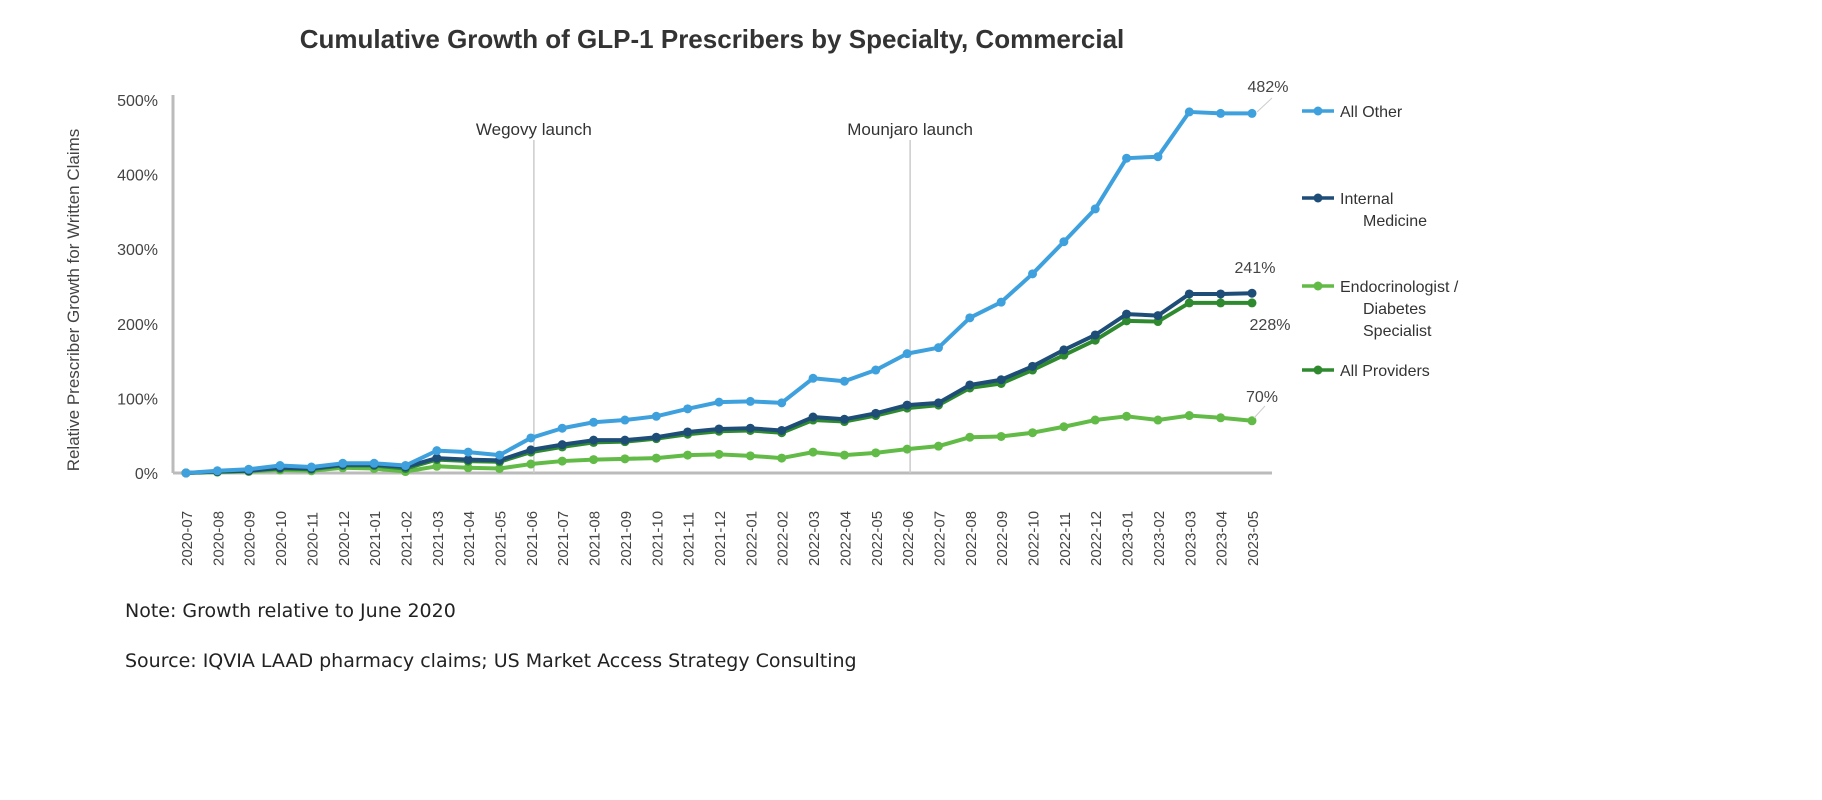 The image size is (1822, 800). What do you see at coordinates (532, 538) in the screenshot?
I see `x-tick-label: 2021-06` at bounding box center [532, 538].